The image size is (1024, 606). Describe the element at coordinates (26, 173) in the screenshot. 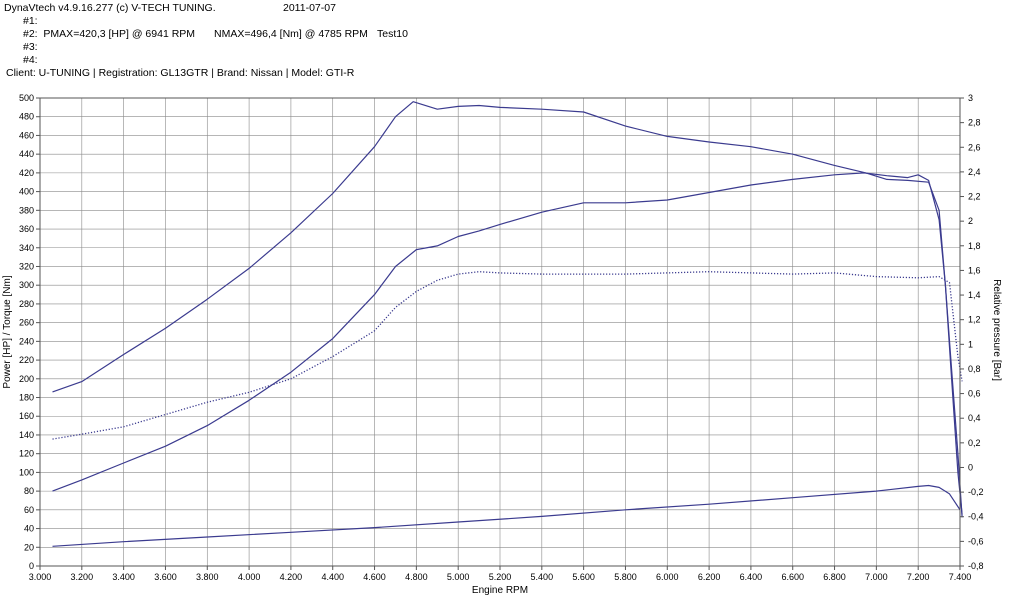

I see `y-tick-label: 420` at that location.